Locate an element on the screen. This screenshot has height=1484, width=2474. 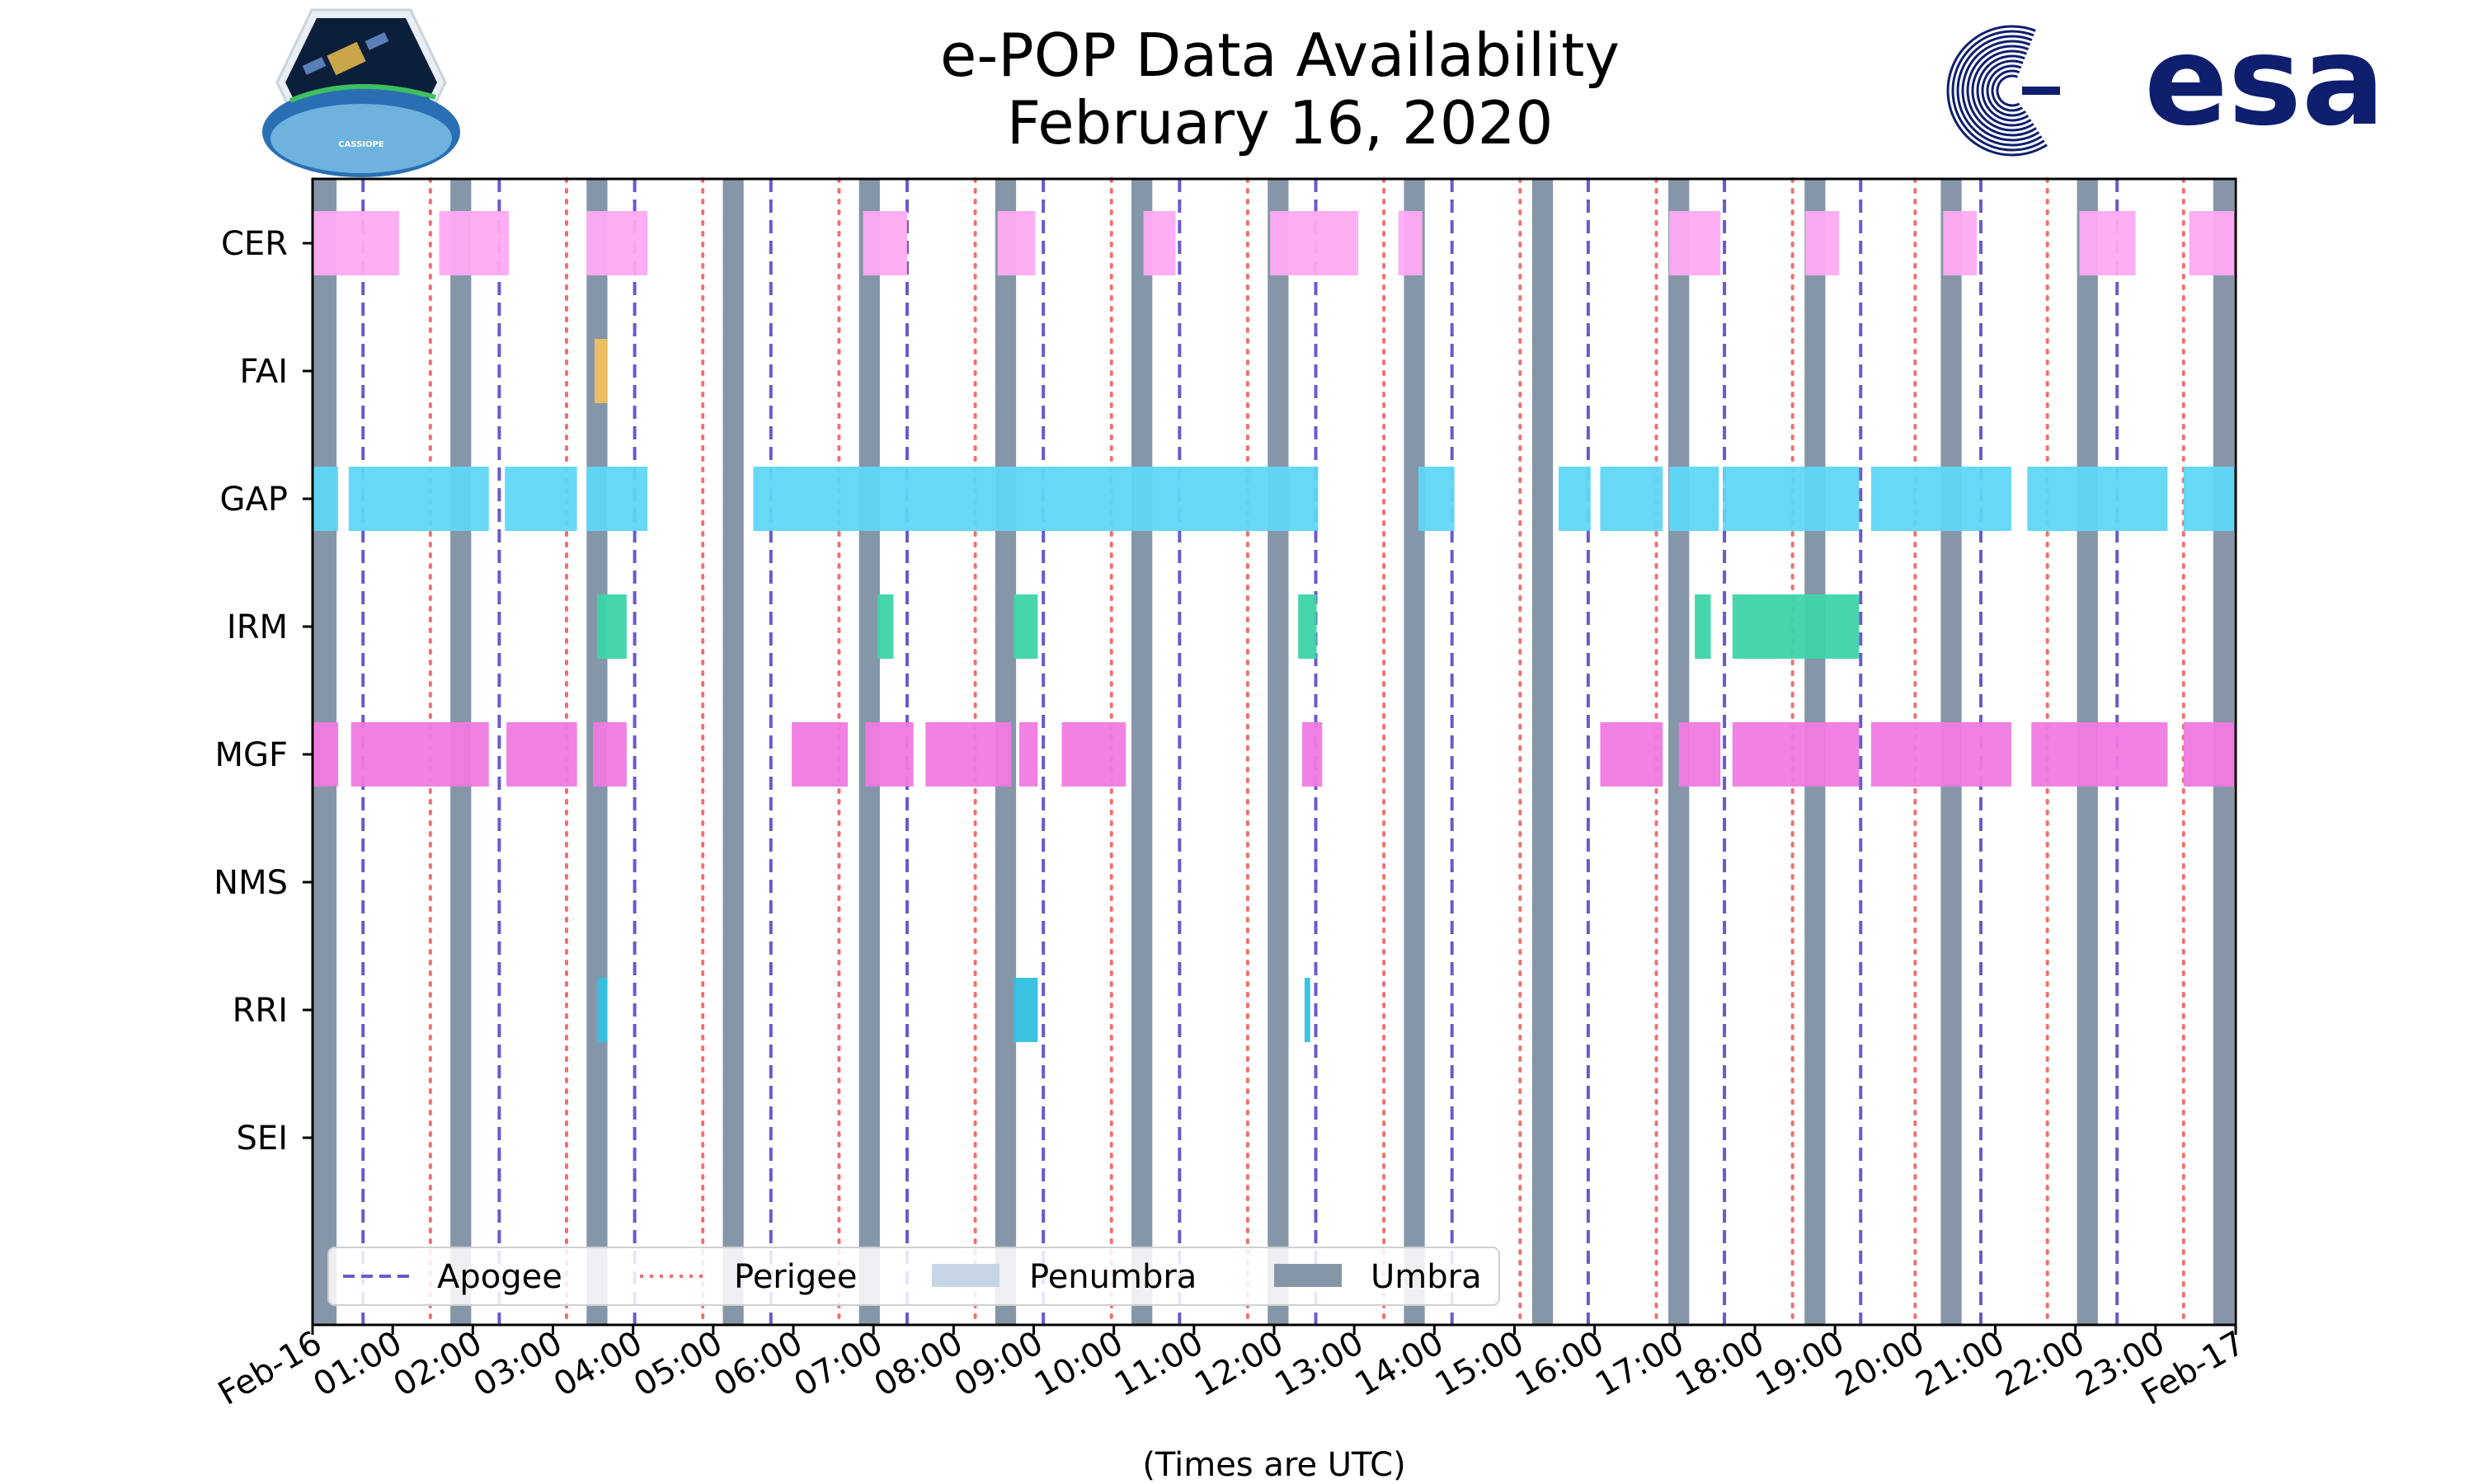
legend-apogee-label: Apogee is located at coordinates (499, 1277).